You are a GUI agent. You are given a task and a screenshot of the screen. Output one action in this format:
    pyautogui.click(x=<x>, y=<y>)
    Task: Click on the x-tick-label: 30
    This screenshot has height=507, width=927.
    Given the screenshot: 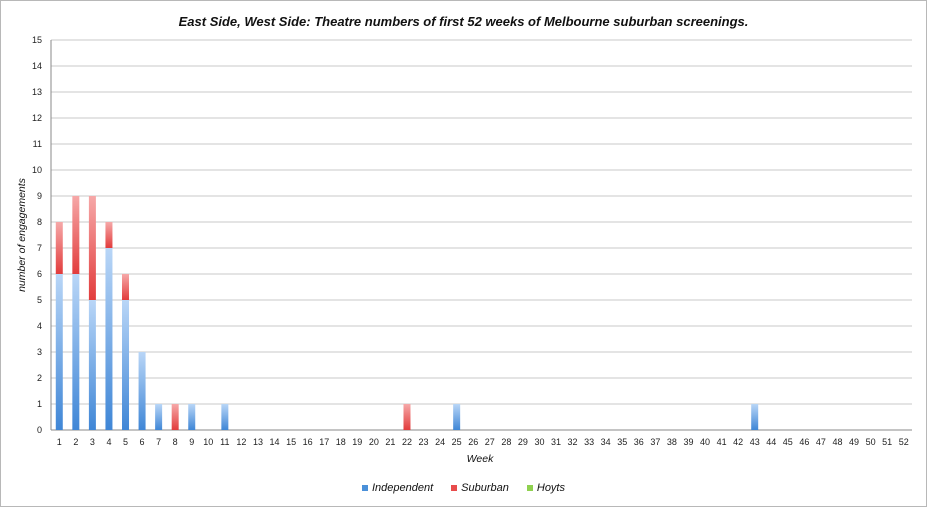 What is the action you would take?
    pyautogui.click(x=539, y=442)
    